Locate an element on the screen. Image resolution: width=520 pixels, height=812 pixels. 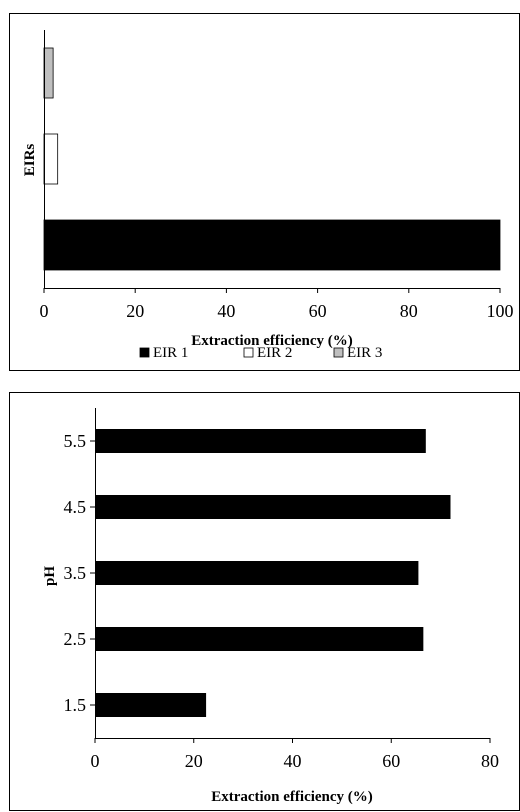
x-tick-label: 100 is located at coordinates (500, 311).